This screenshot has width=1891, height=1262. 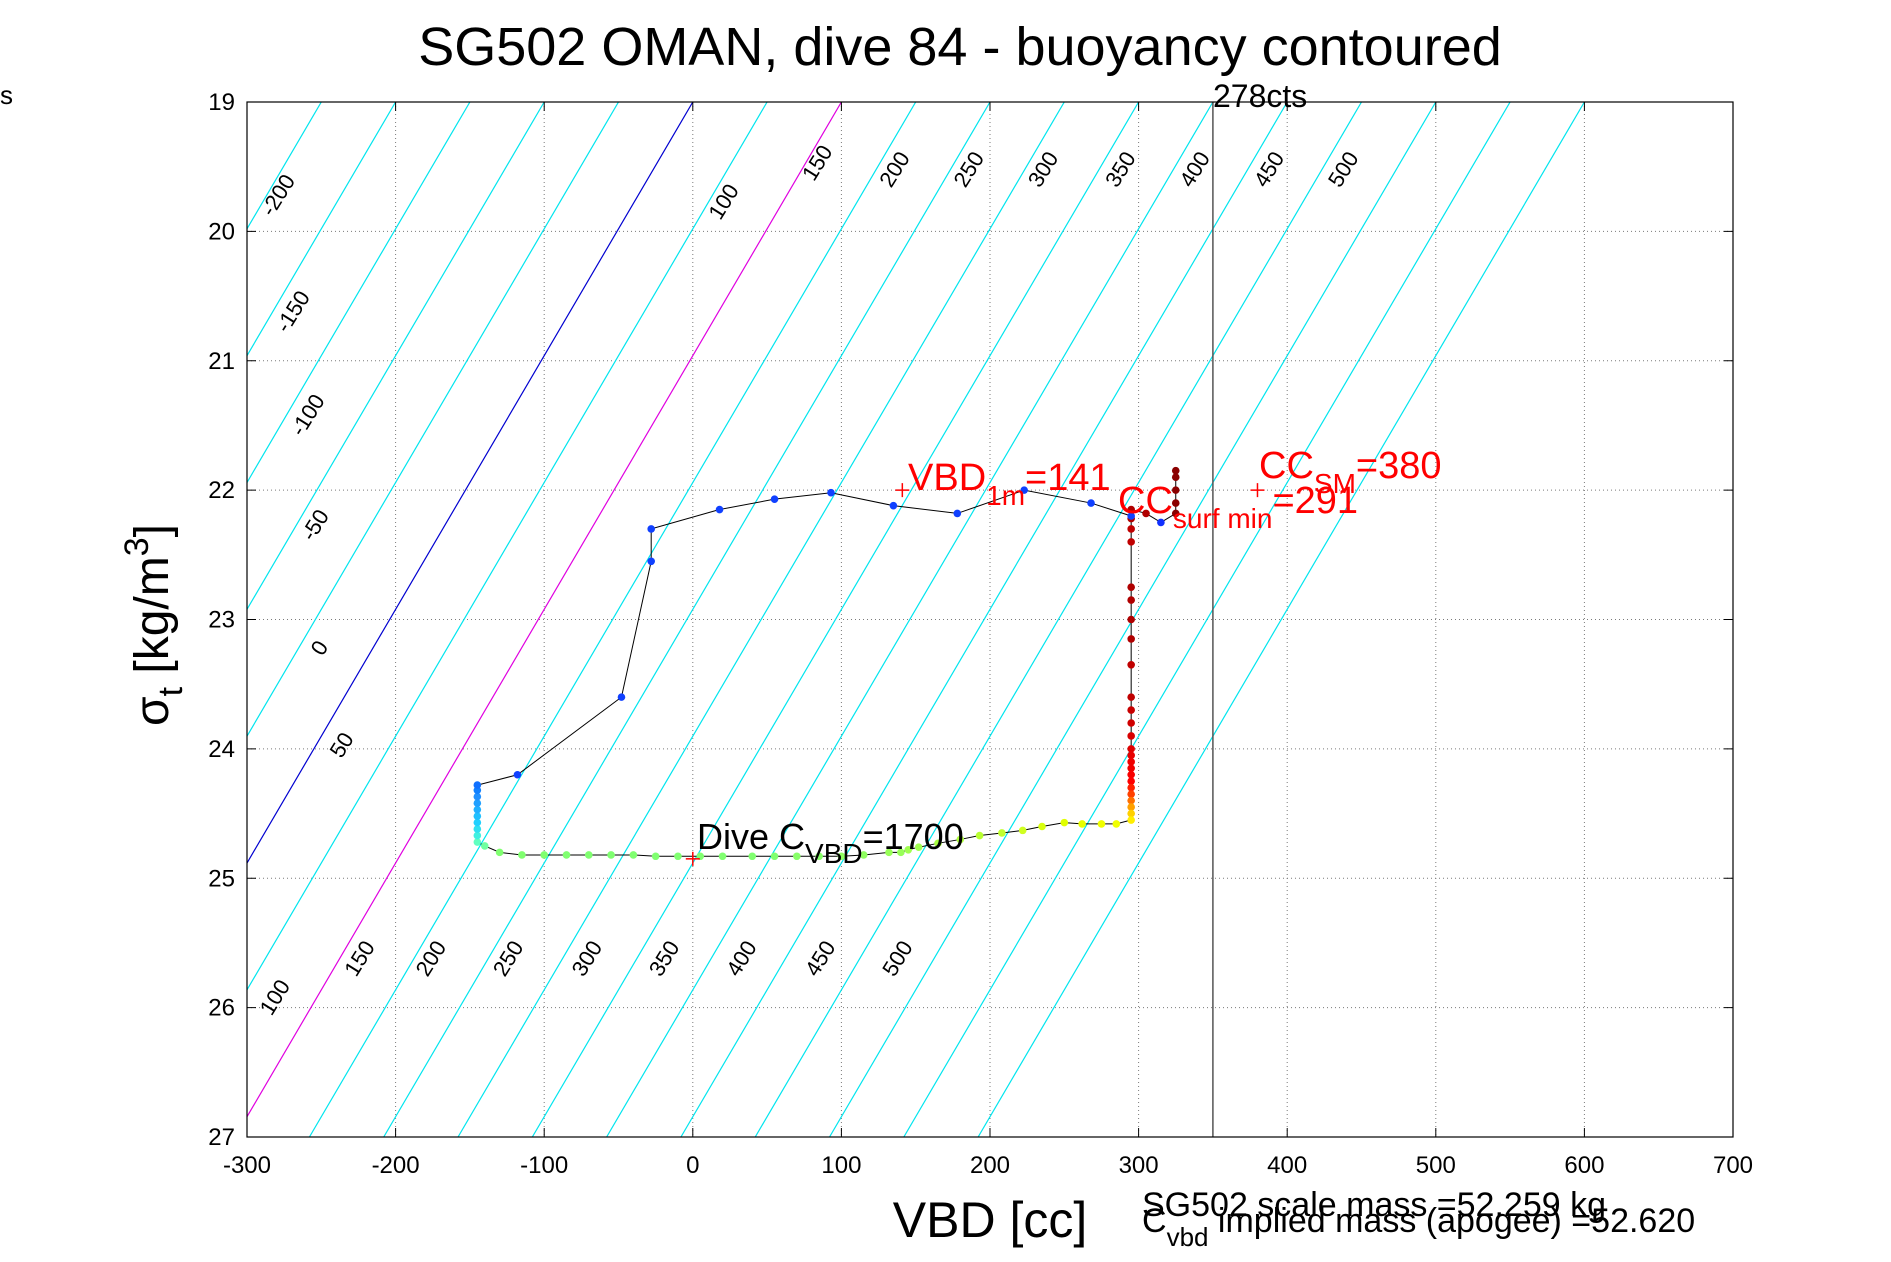 I want to click on x-tick-label: 100, so click(x=841, y=1165).